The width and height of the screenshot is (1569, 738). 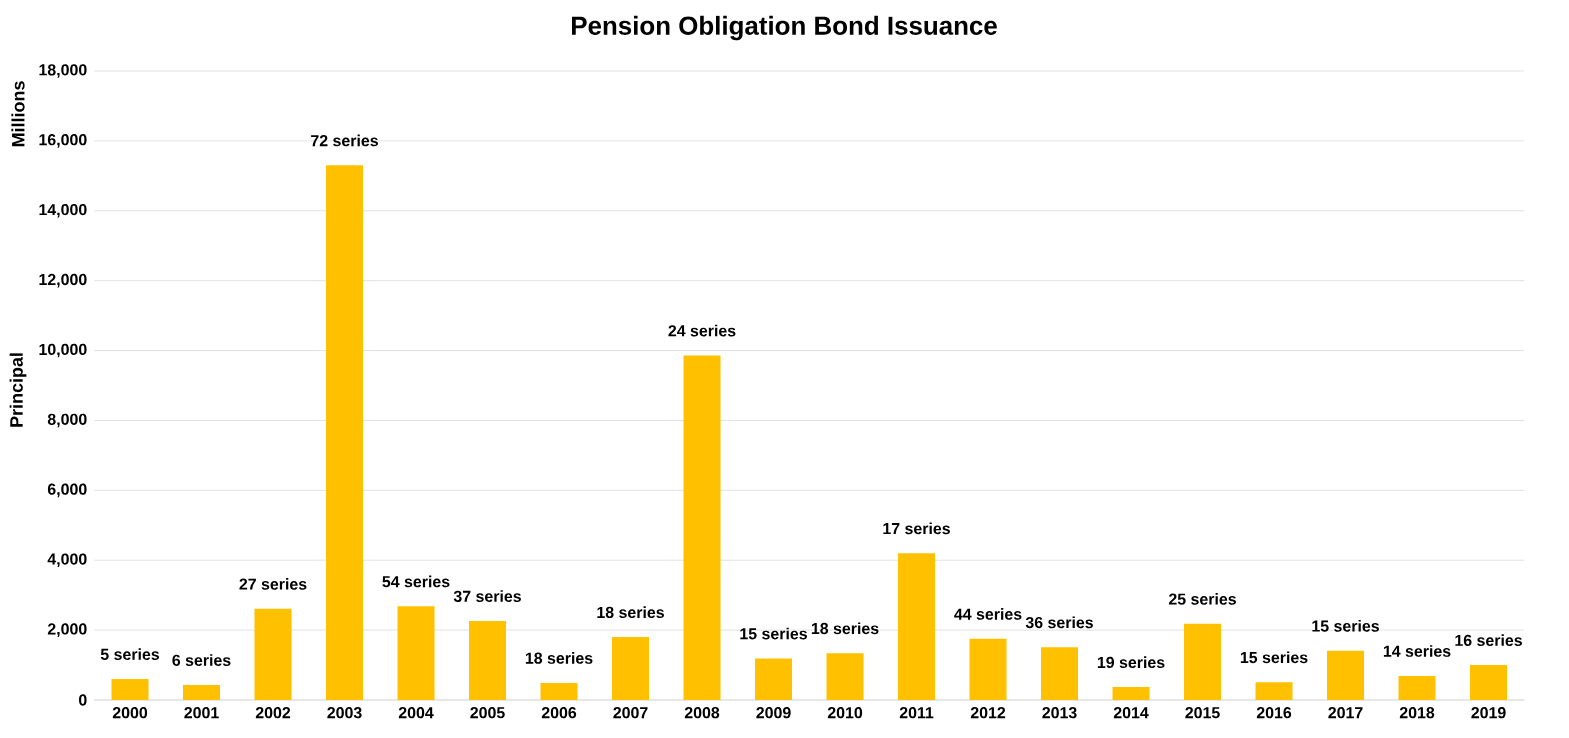 What do you see at coordinates (18, 114) in the screenshot?
I see `text: Millions` at bounding box center [18, 114].